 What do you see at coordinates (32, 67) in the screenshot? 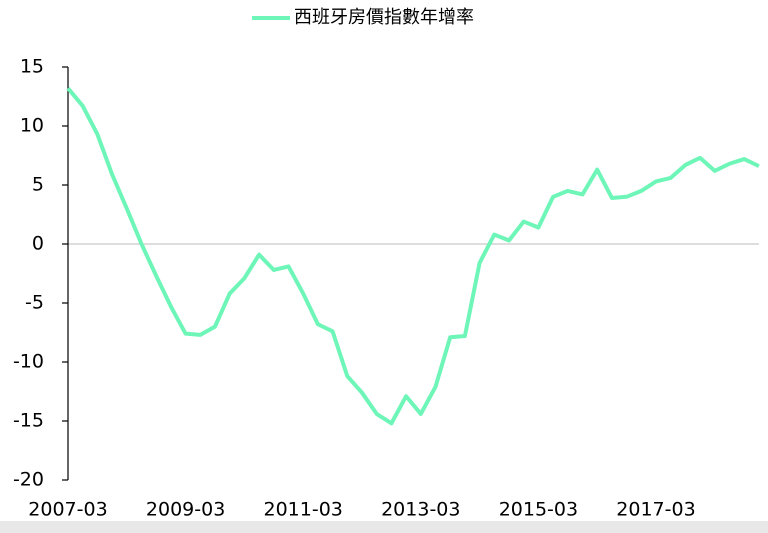
I see `y-tick-label: 15` at bounding box center [32, 67].